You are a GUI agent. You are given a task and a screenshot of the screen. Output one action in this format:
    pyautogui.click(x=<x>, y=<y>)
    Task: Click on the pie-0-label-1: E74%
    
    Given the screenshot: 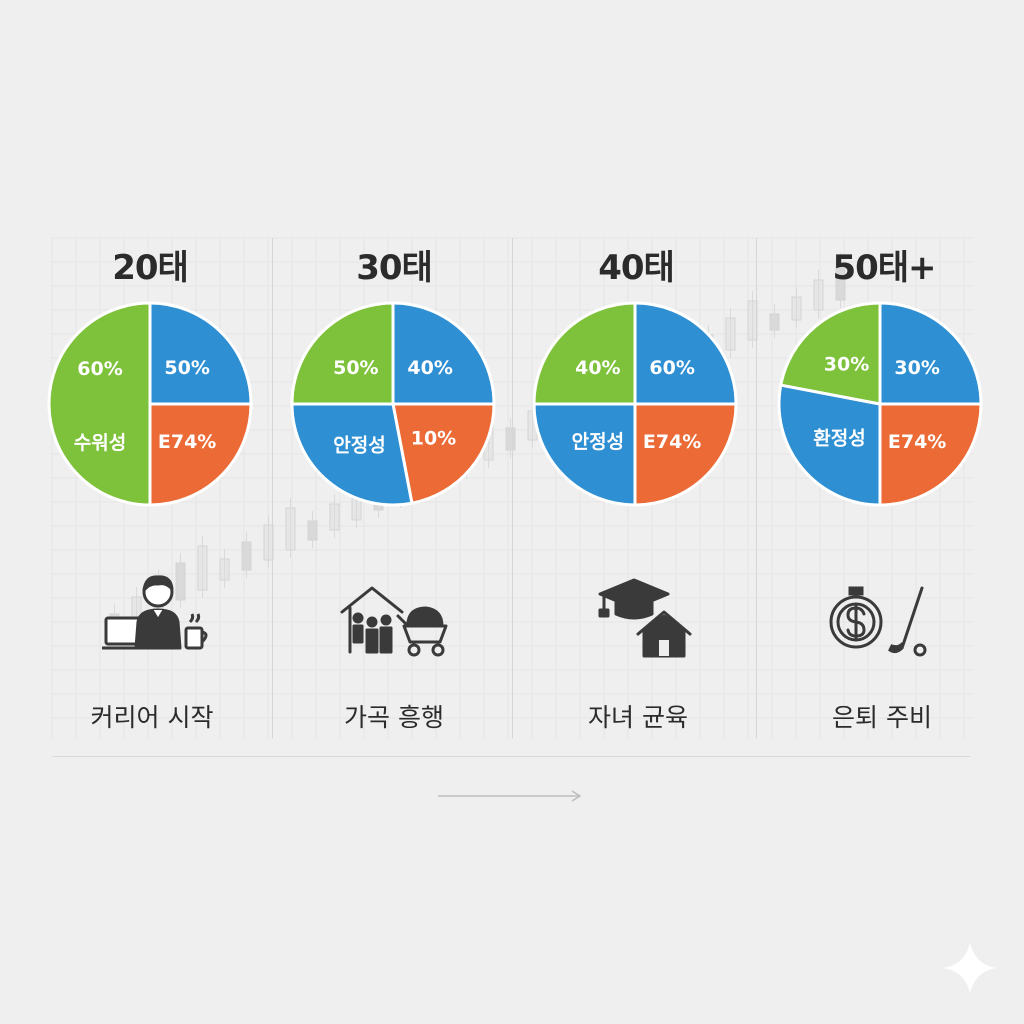 What is the action you would take?
    pyautogui.click(x=187, y=442)
    